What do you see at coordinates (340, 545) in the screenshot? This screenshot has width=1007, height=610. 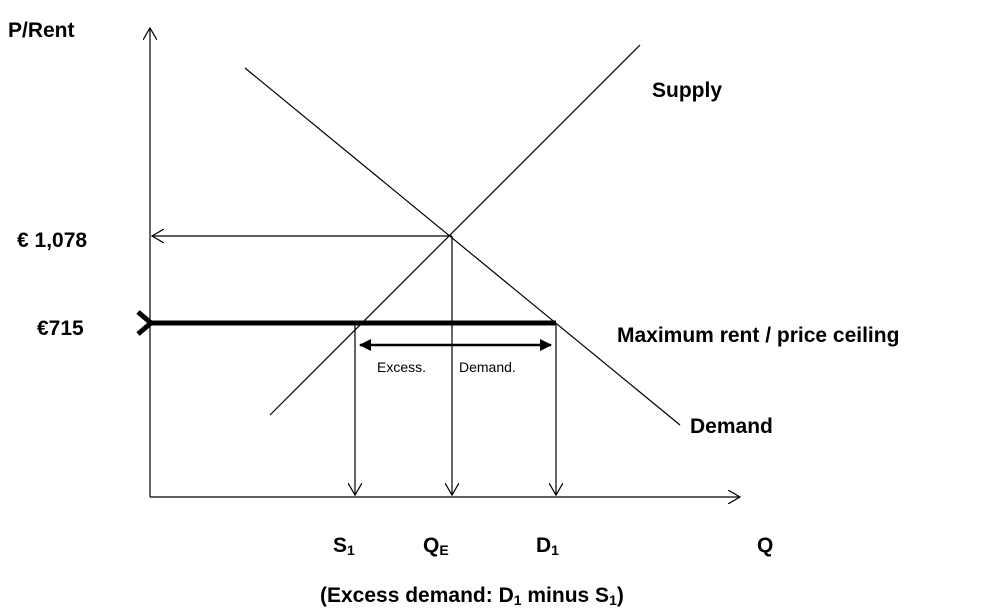 I see `letter: S` at bounding box center [340, 545].